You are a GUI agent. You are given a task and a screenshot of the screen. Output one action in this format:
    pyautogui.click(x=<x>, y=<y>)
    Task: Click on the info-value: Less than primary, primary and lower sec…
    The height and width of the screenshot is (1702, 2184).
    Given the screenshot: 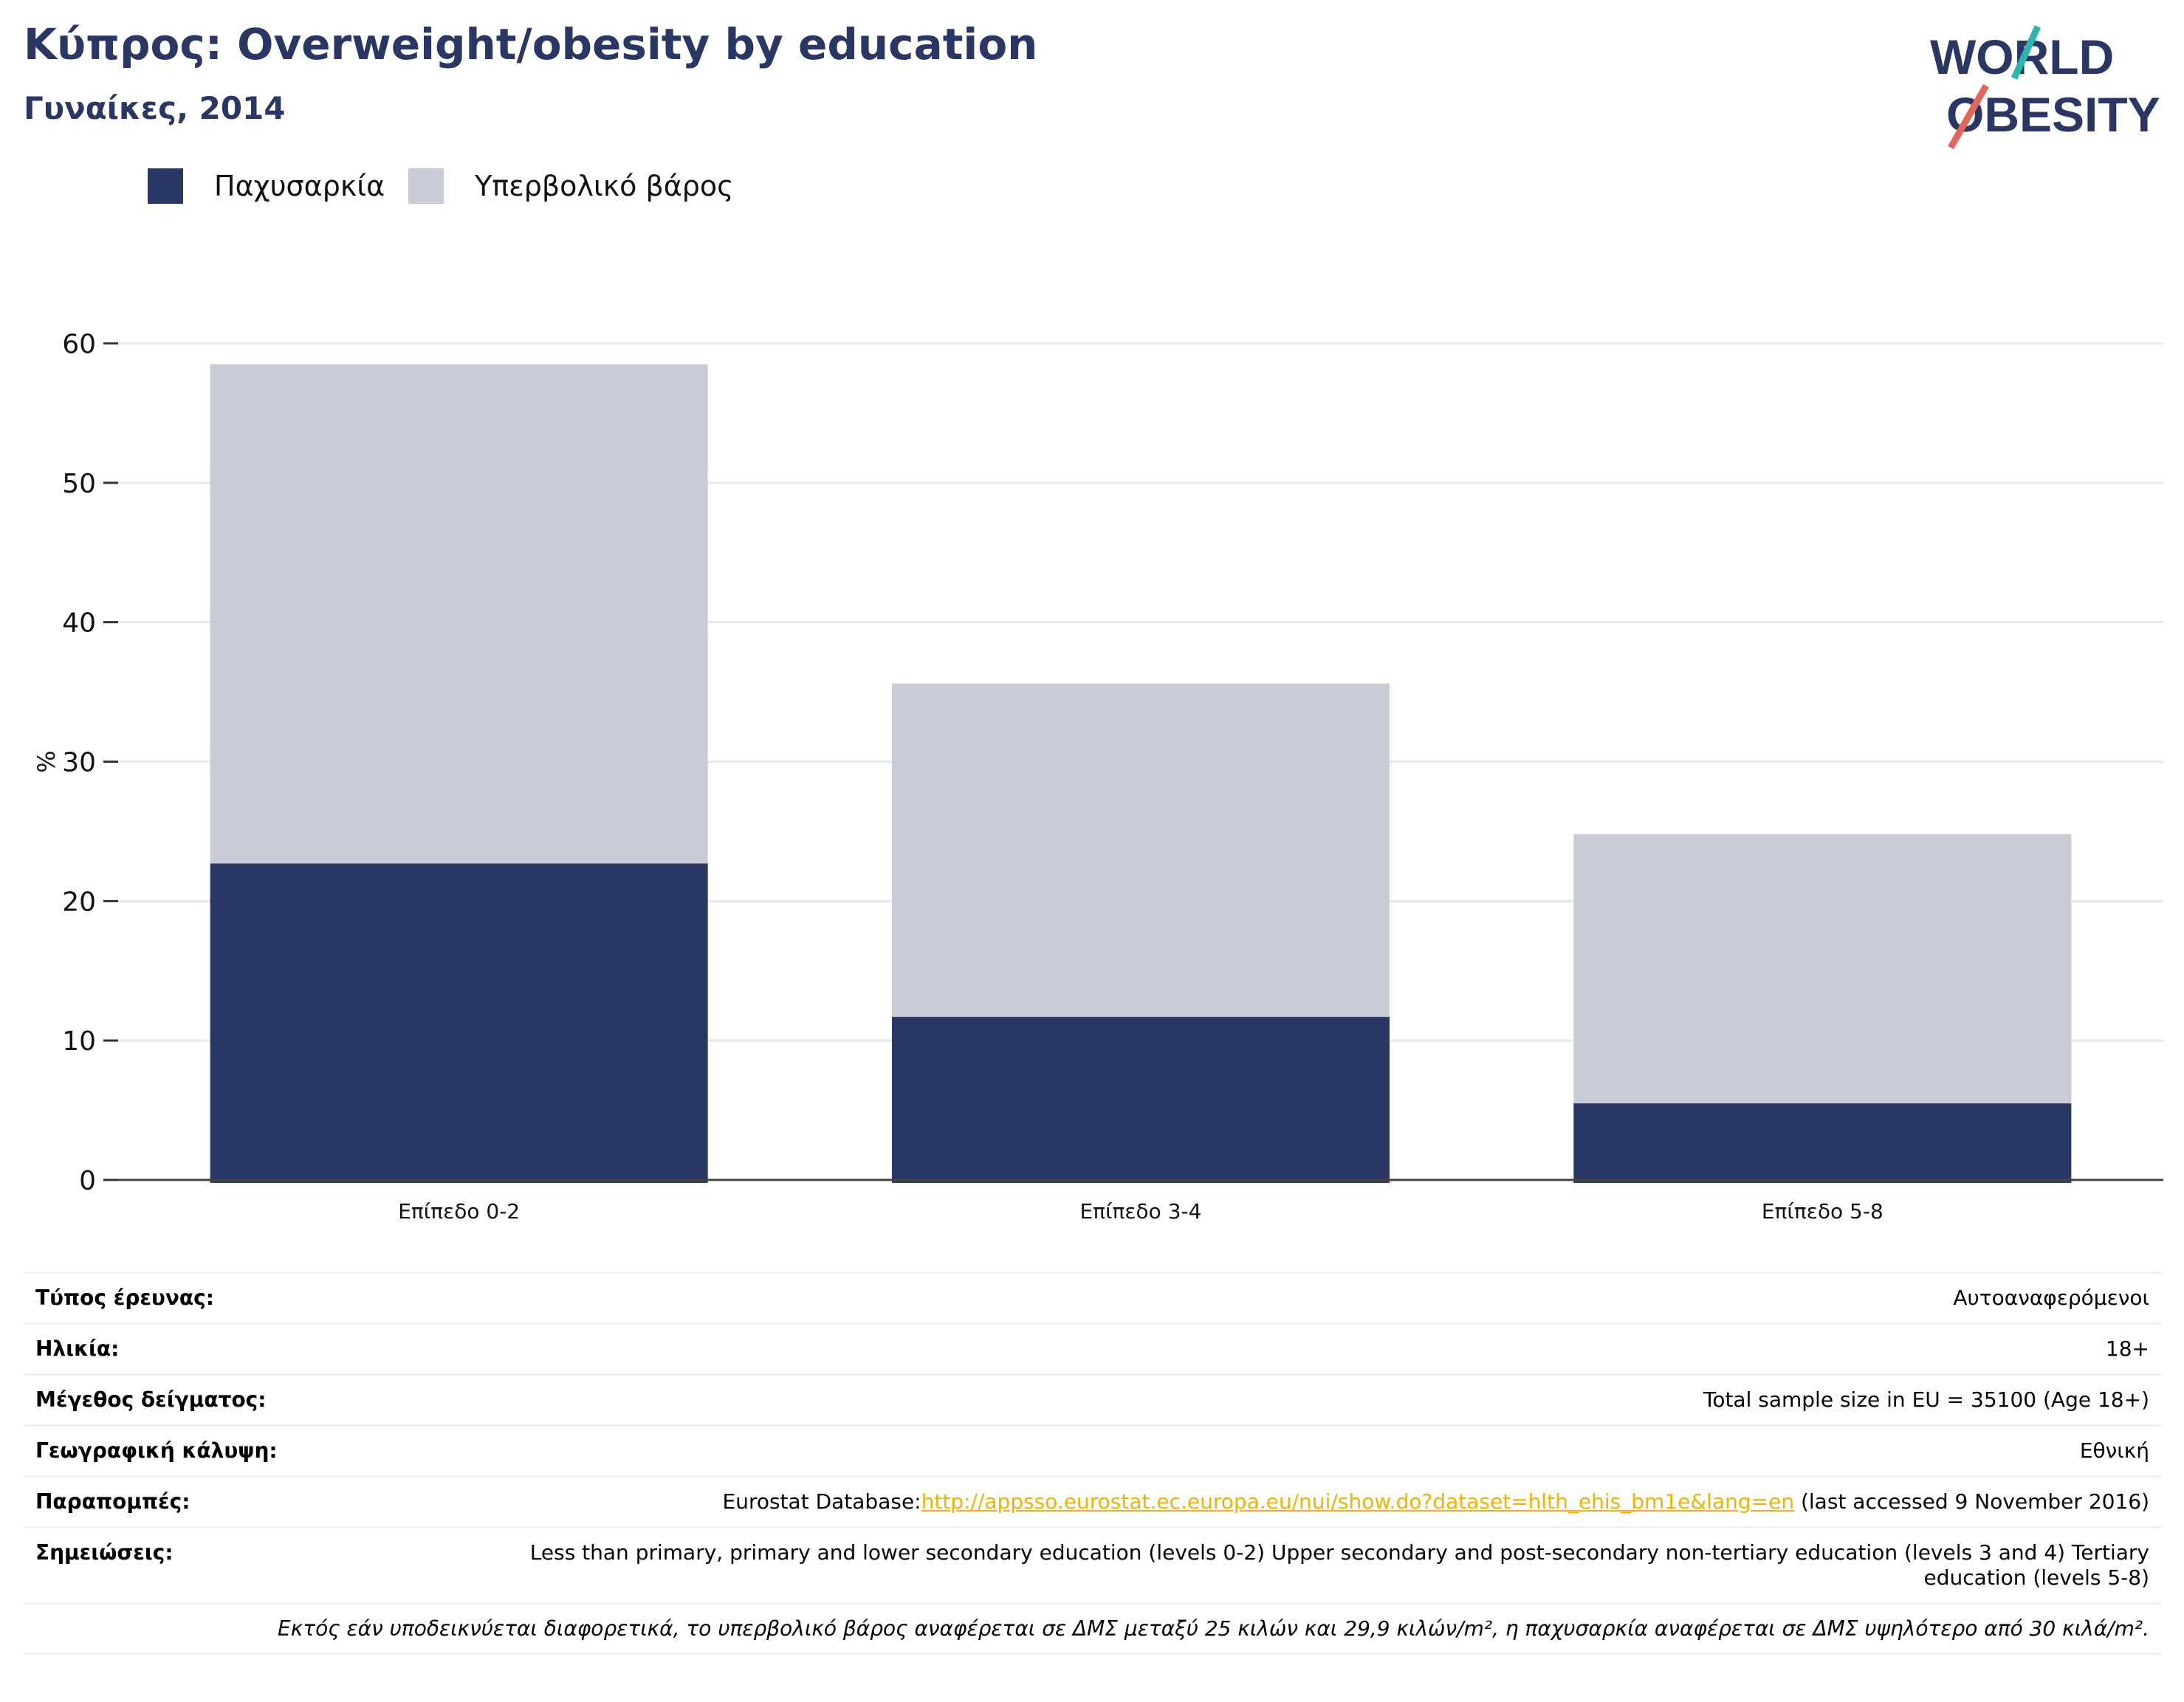 What is the action you would take?
    pyautogui.click(x=1339, y=1565)
    